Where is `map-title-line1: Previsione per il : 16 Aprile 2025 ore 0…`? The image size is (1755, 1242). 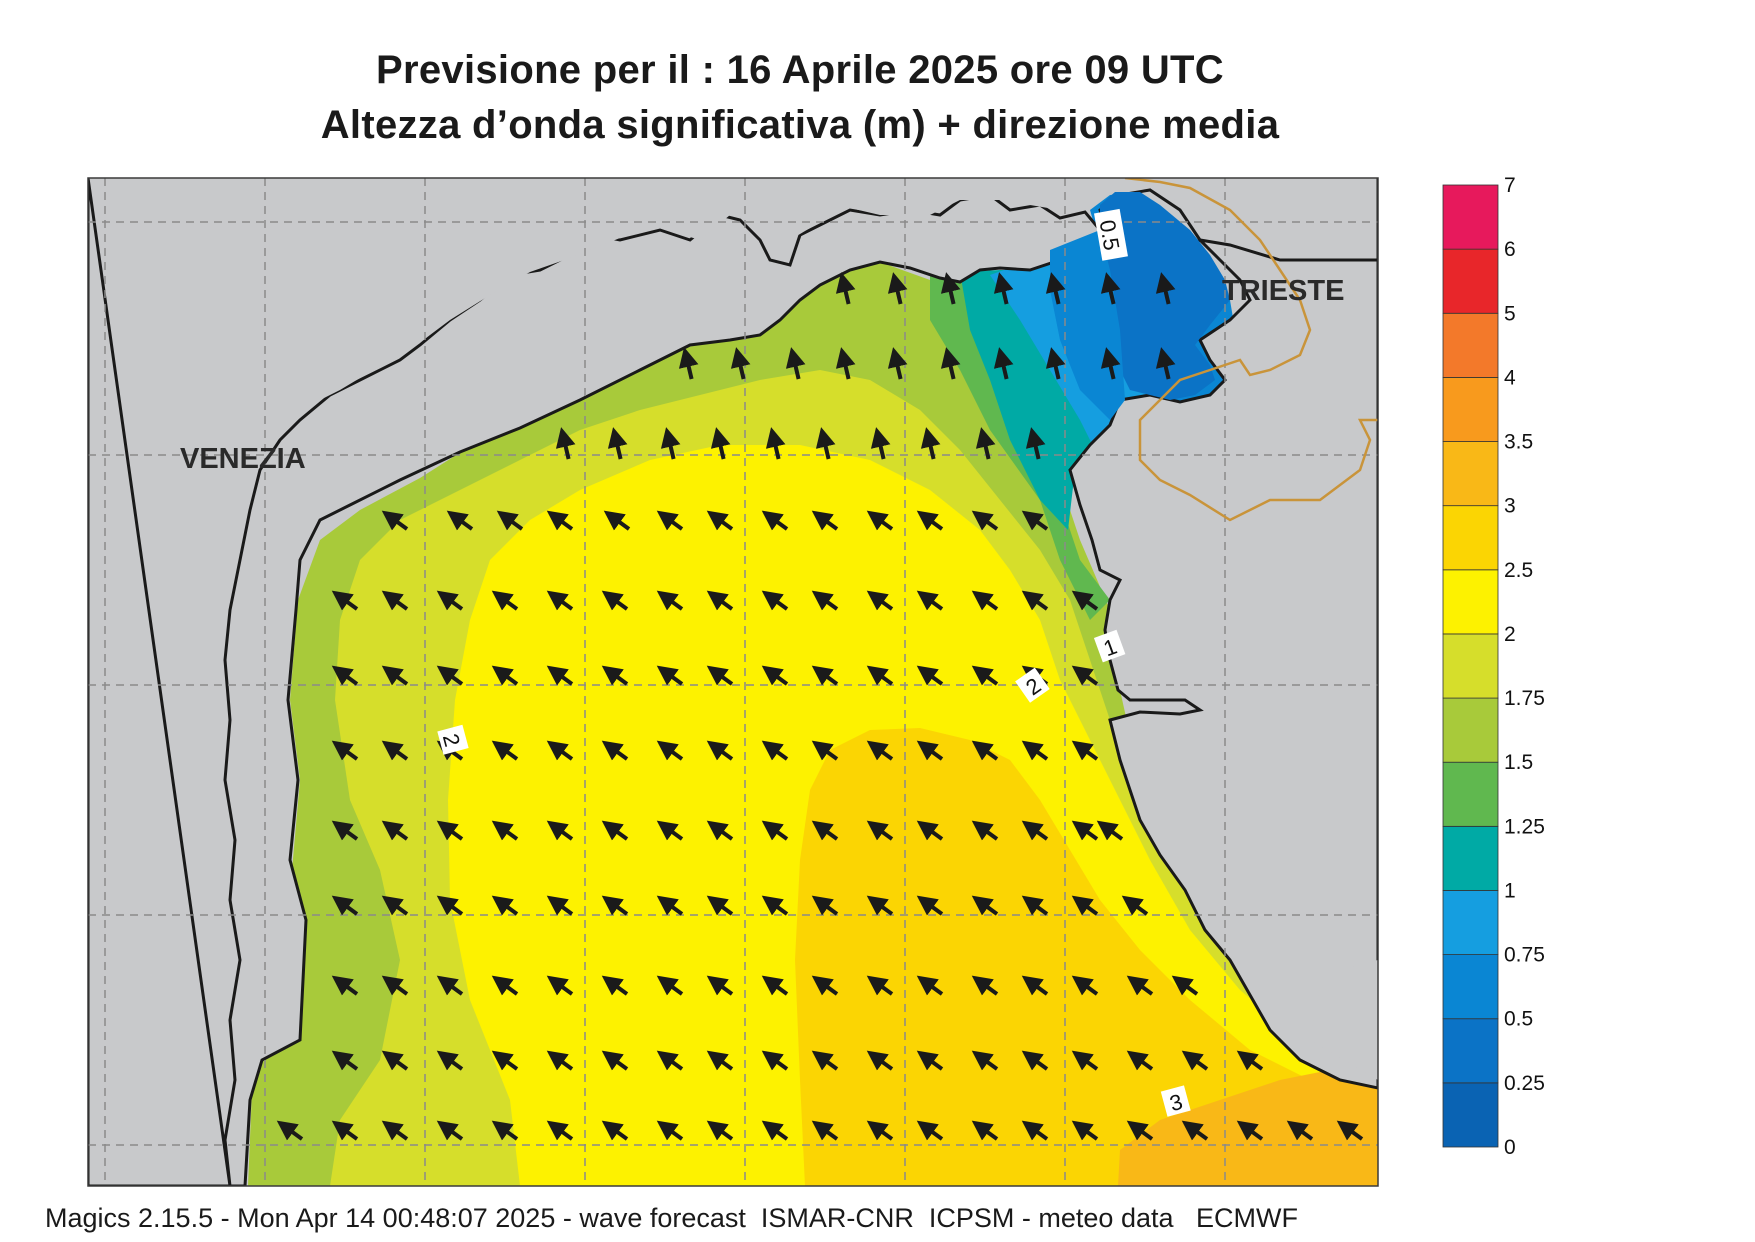
map-title-line1: Previsione per il : 16 Aprile 2025 ore 0… is located at coordinates (800, 70).